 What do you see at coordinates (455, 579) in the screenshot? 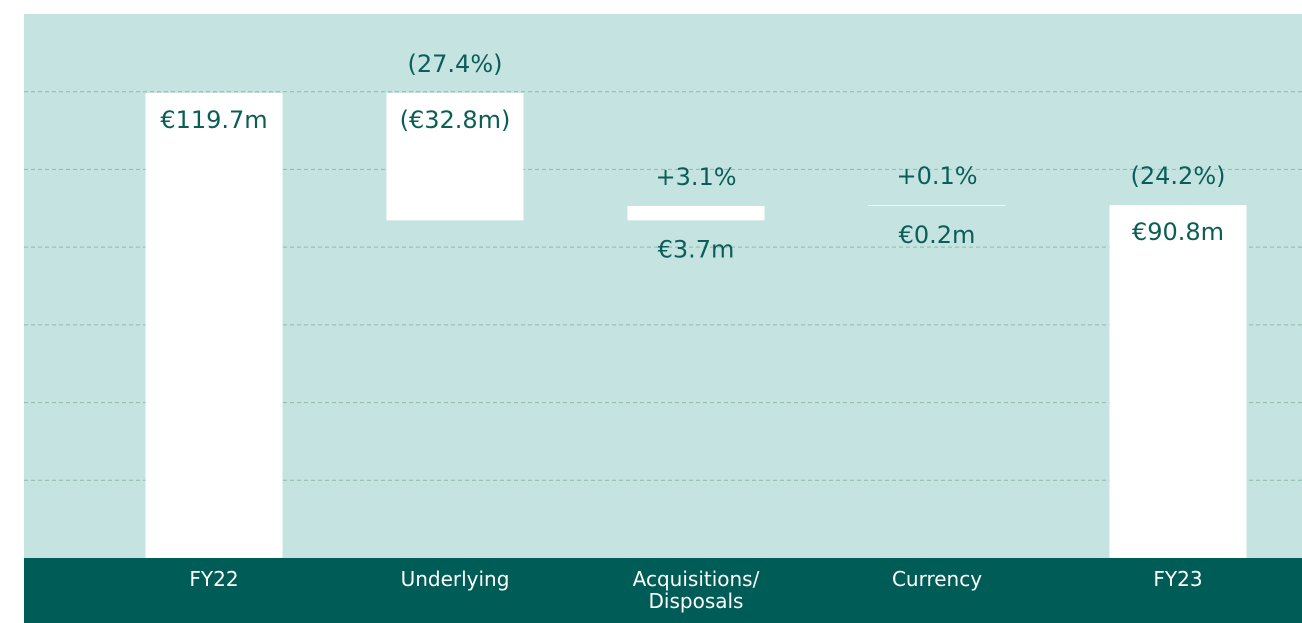
I see `category-label: Underlying` at bounding box center [455, 579].